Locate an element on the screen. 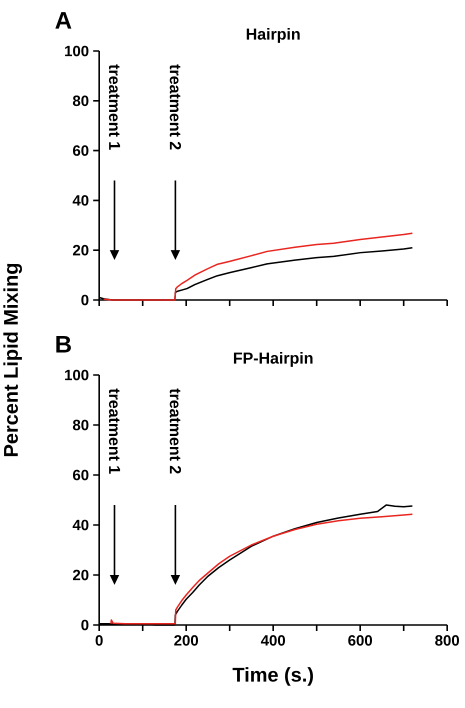 This screenshot has height=708, width=465. text: B is located at coordinates (63, 344).